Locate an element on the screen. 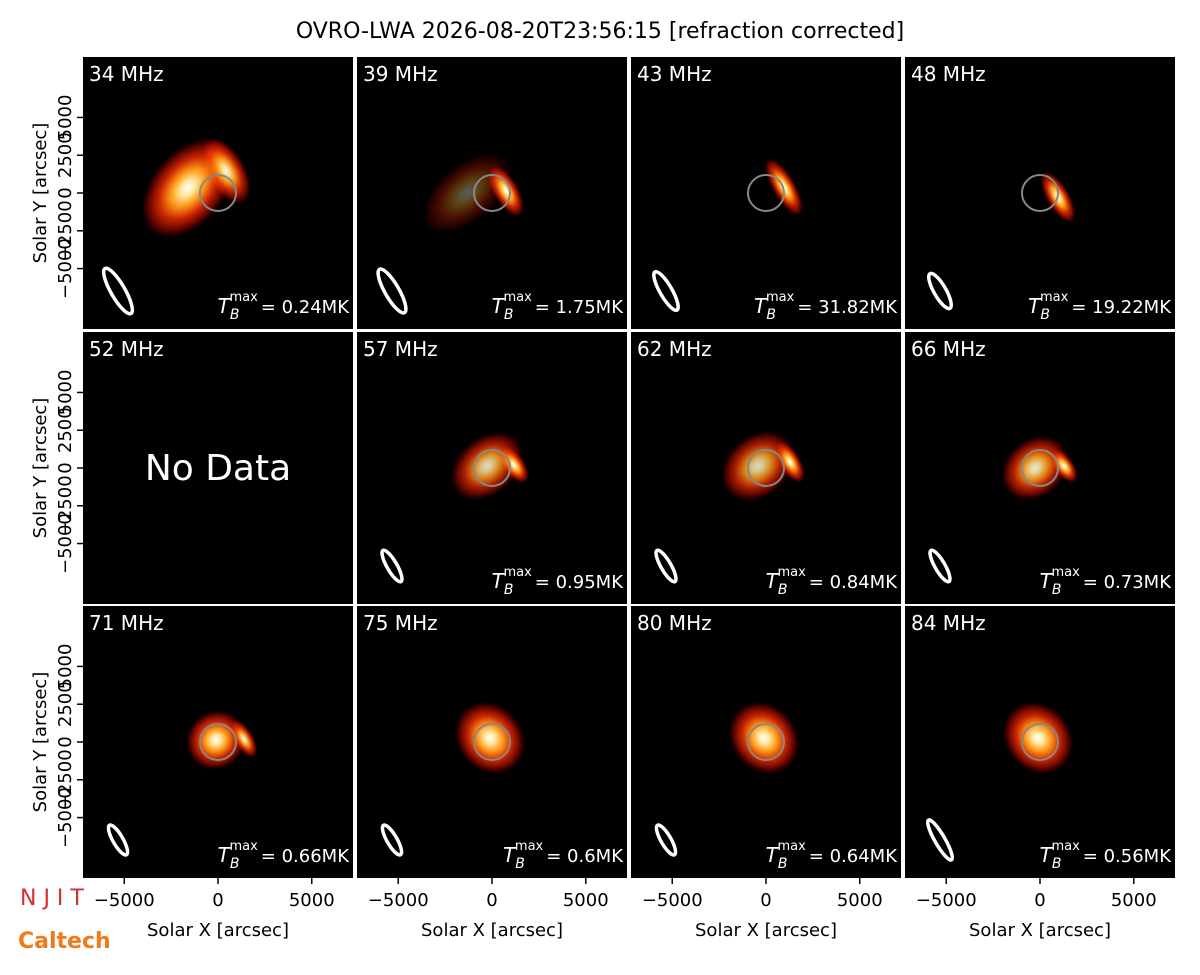 This screenshot has height=975, width=1200. y-axis-label: Solar Y [arcsec] is located at coordinates (40, 468).